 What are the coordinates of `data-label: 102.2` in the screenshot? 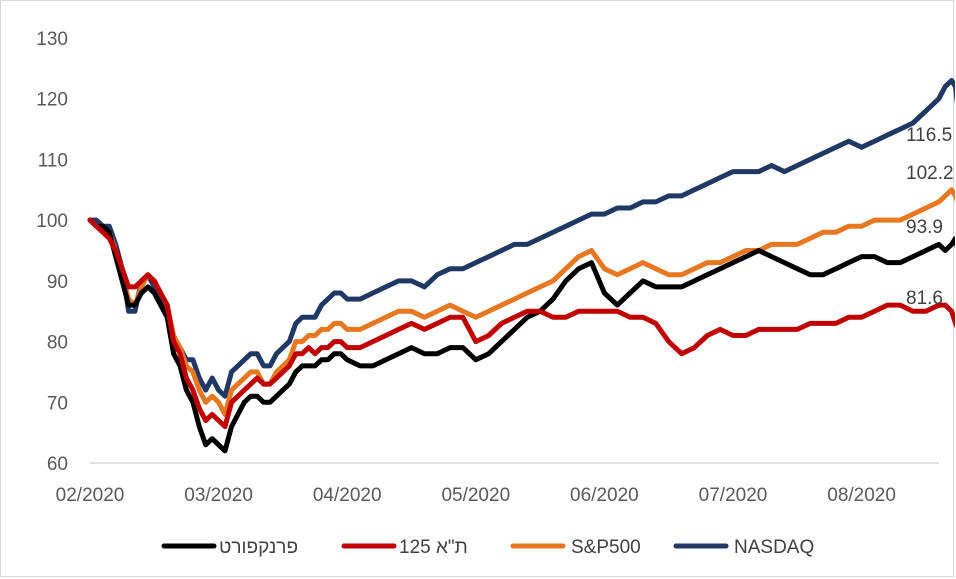 It's located at (930, 173).